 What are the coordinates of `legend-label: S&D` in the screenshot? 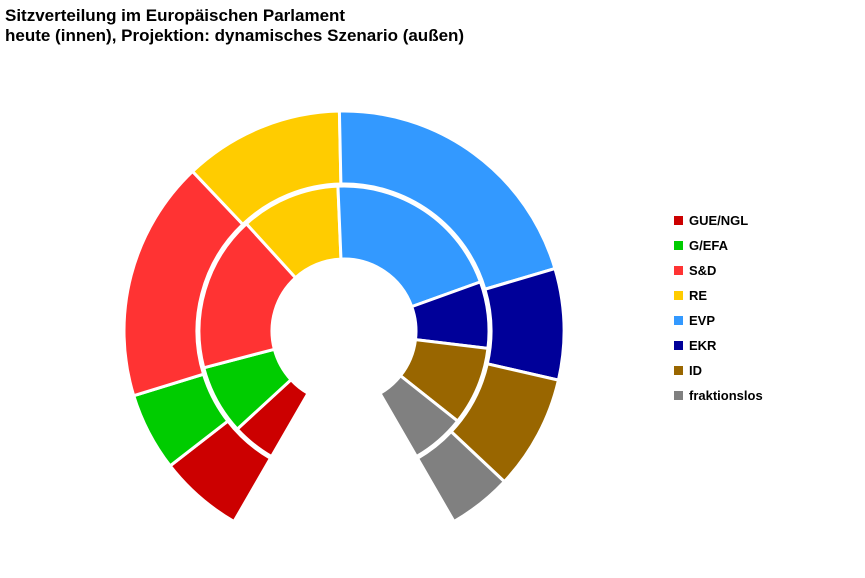 It's located at (703, 270).